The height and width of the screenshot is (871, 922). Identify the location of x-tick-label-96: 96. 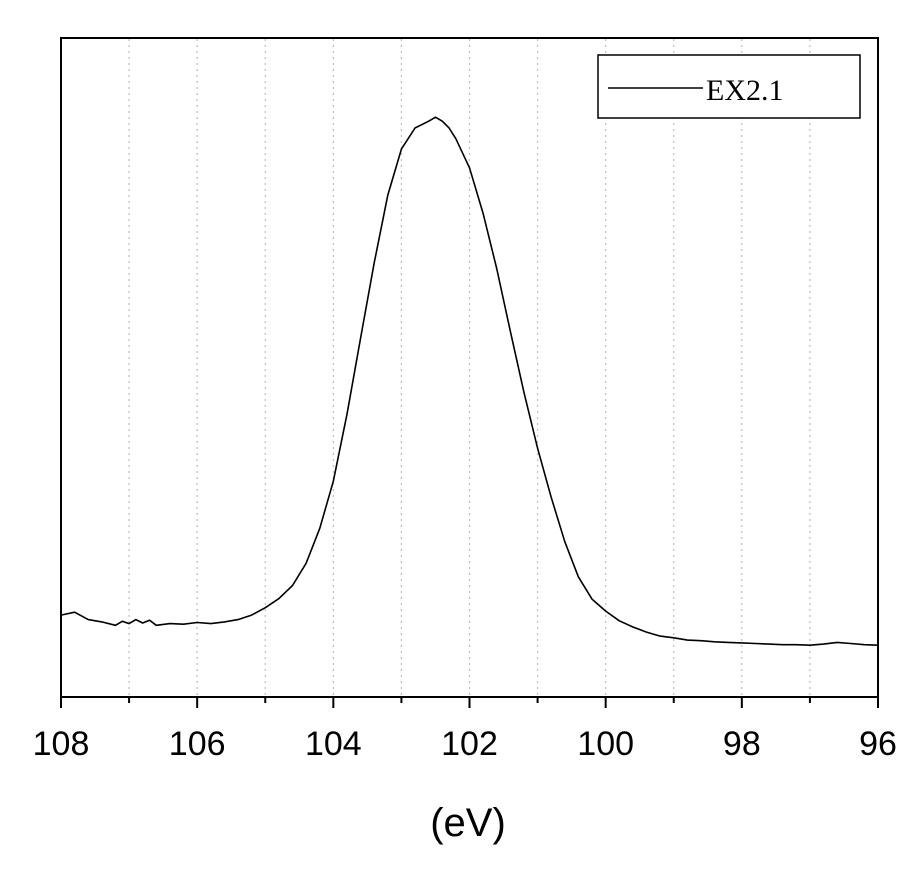
(878, 744).